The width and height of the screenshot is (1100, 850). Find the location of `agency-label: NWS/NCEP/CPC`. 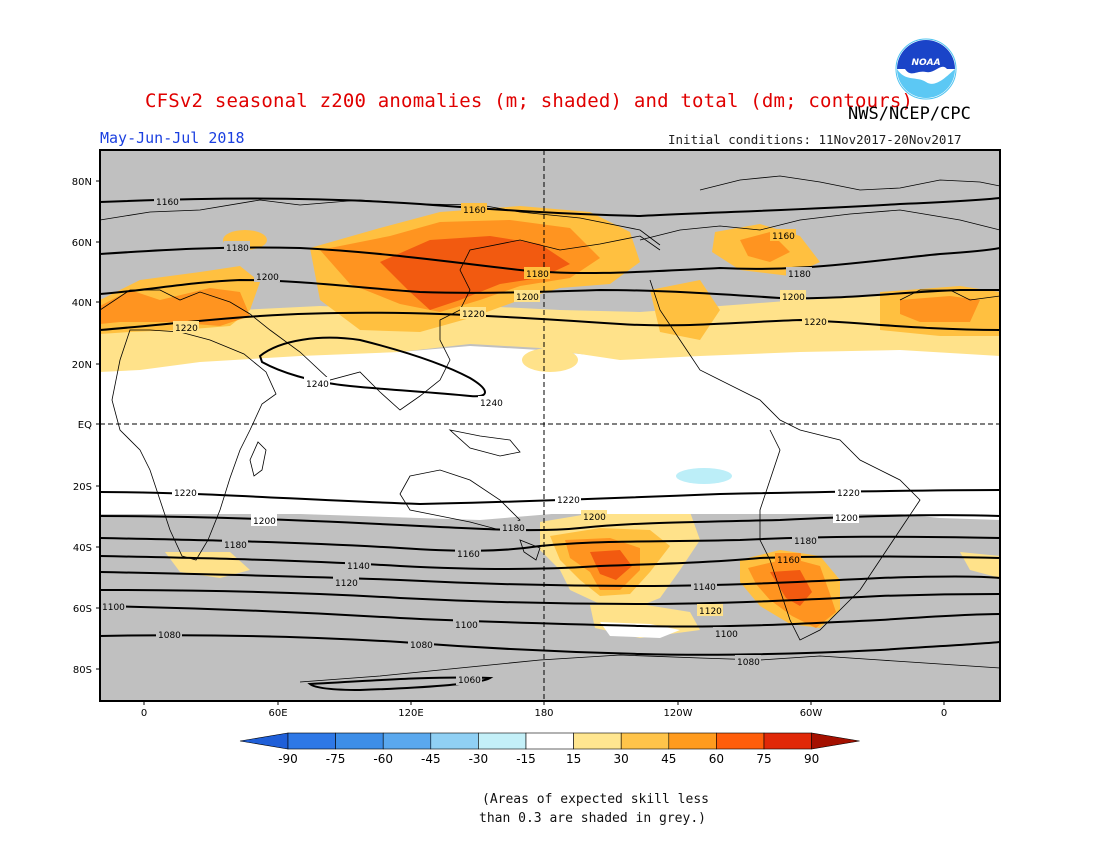

agency-label: NWS/NCEP/CPC is located at coordinates (909, 114).